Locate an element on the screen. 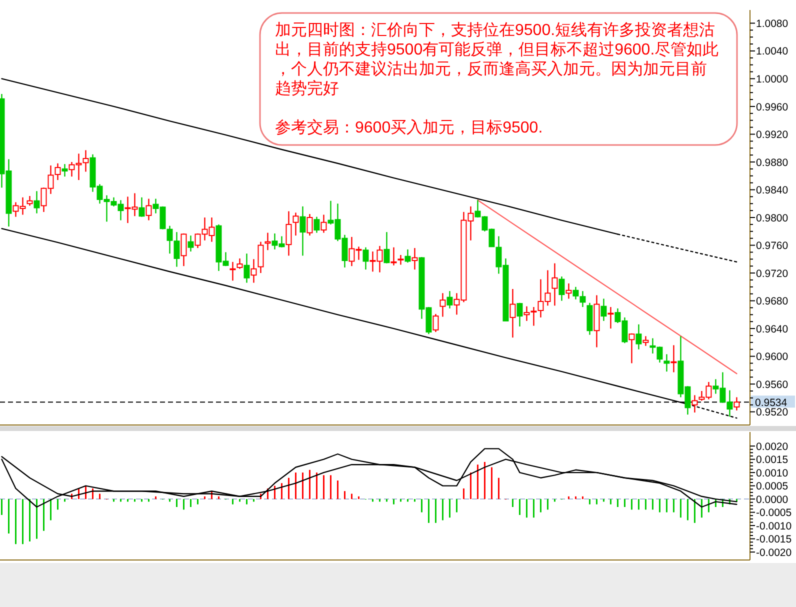  y-tick-label: 0.9680 is located at coordinates (772, 302).